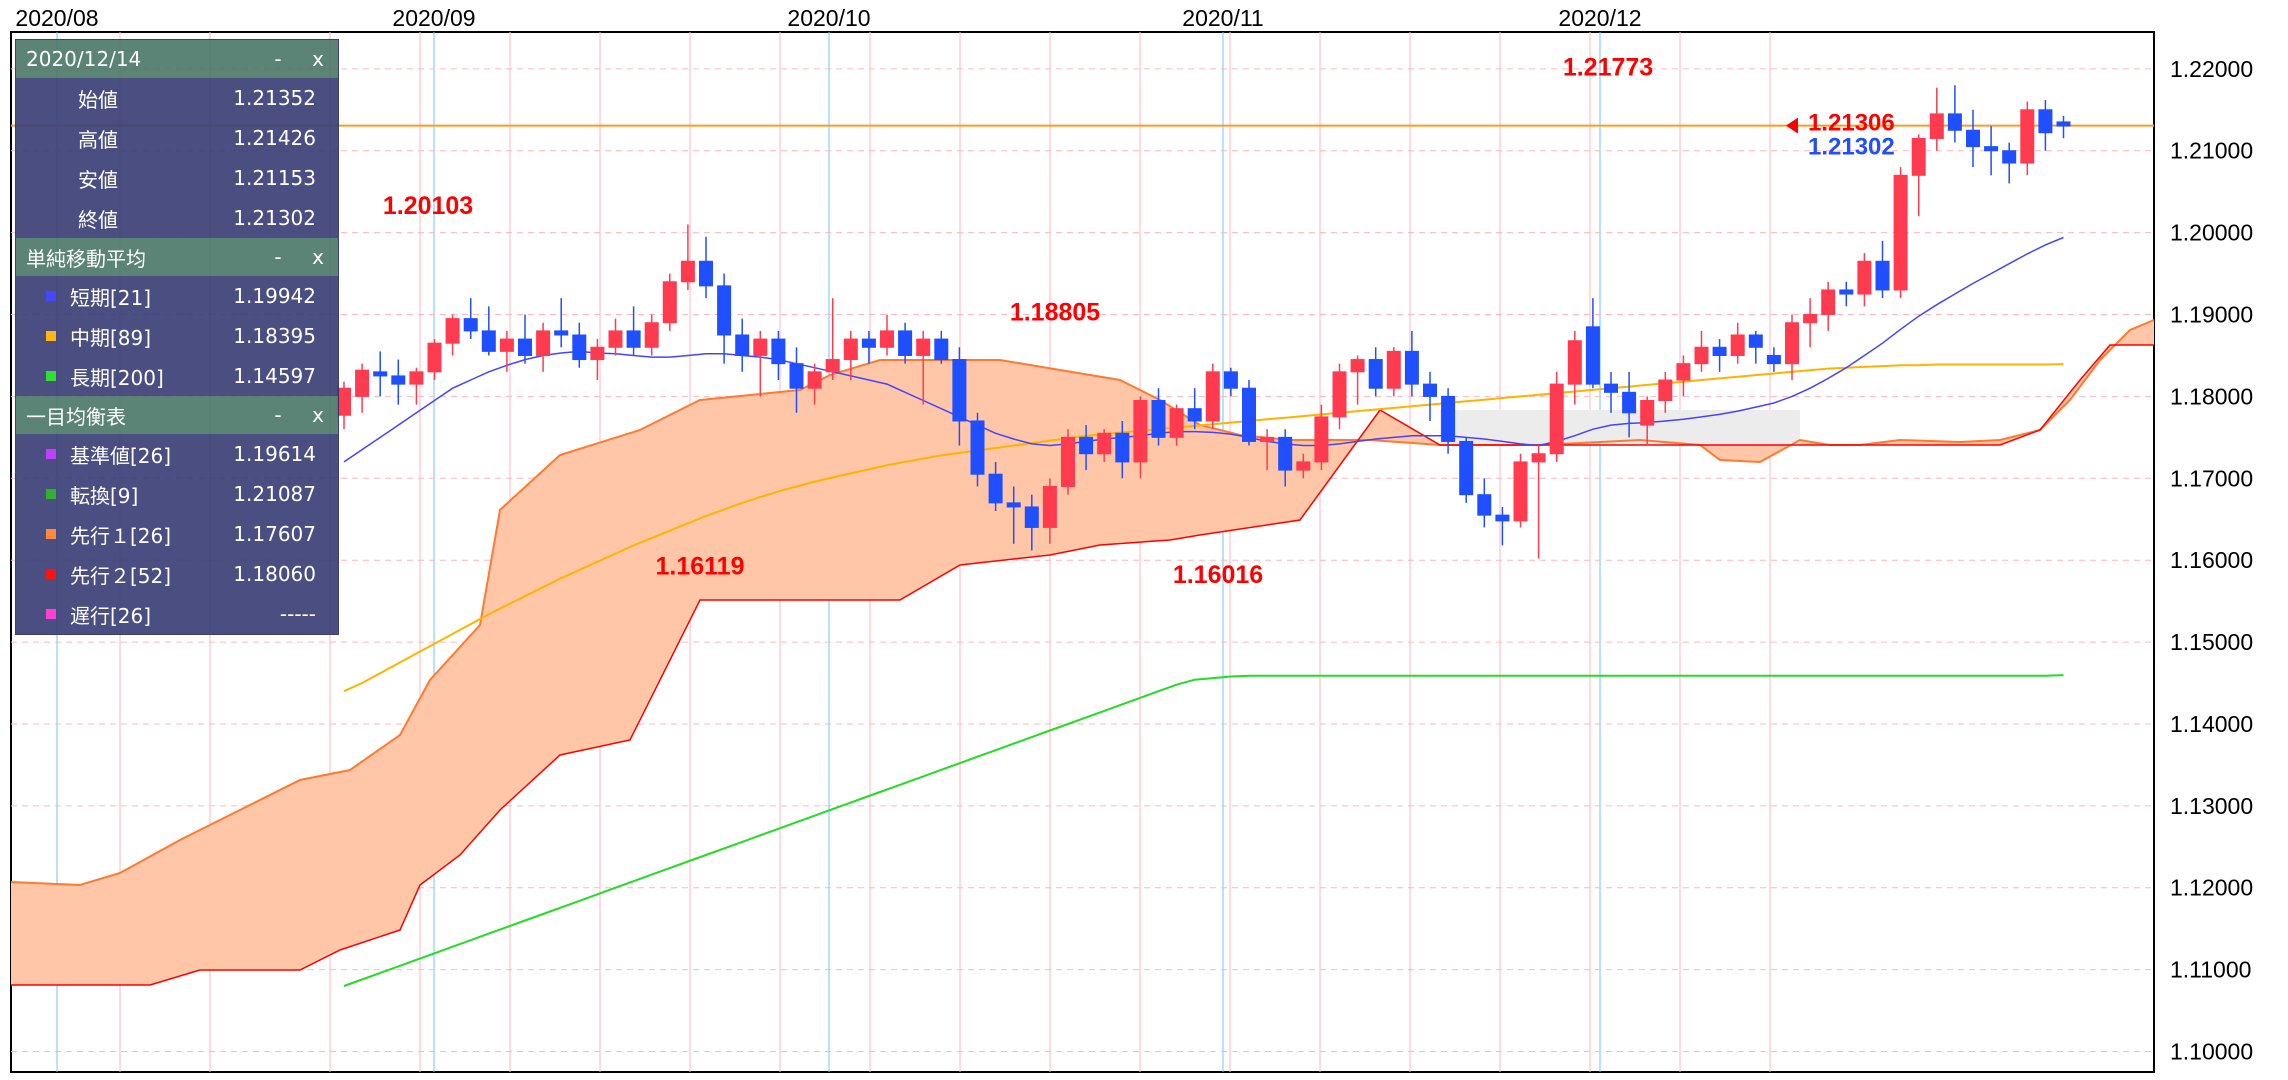  What do you see at coordinates (2211, 642) in the screenshot?
I see `y-tick-label: 1.15000` at bounding box center [2211, 642].